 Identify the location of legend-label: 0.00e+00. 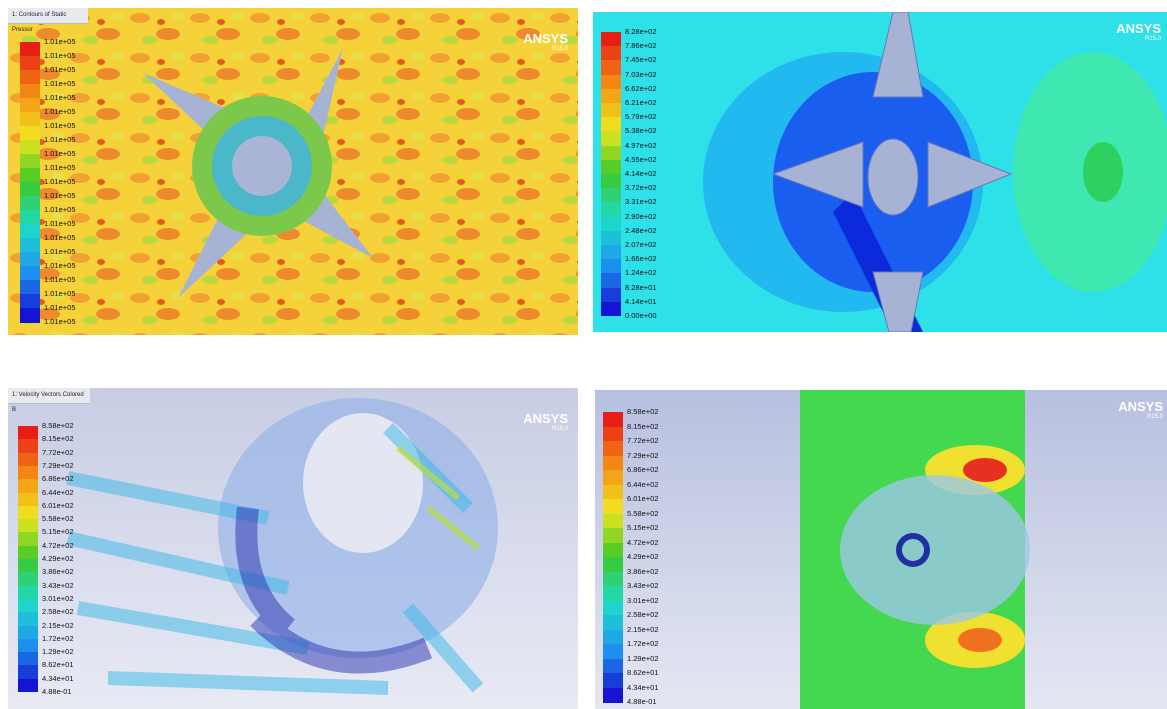
(641, 315).